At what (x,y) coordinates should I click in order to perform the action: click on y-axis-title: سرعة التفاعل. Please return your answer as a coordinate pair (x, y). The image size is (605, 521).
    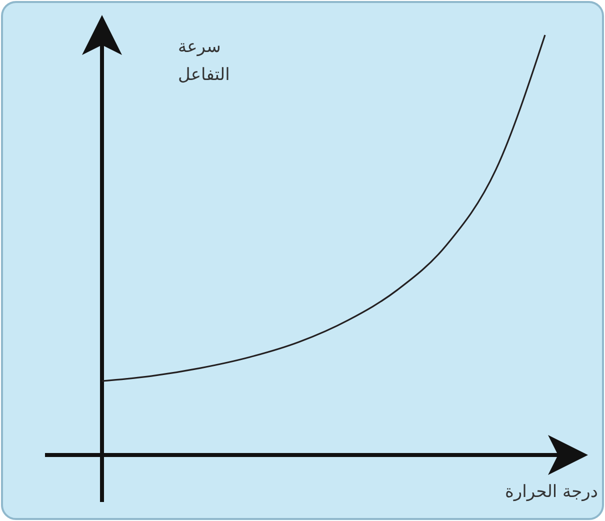
    Looking at the image, I should click on (204, 61).